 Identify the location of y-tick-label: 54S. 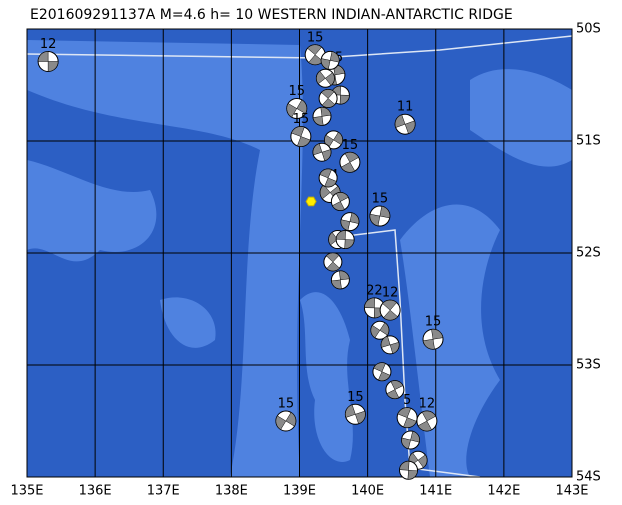
(588, 477).